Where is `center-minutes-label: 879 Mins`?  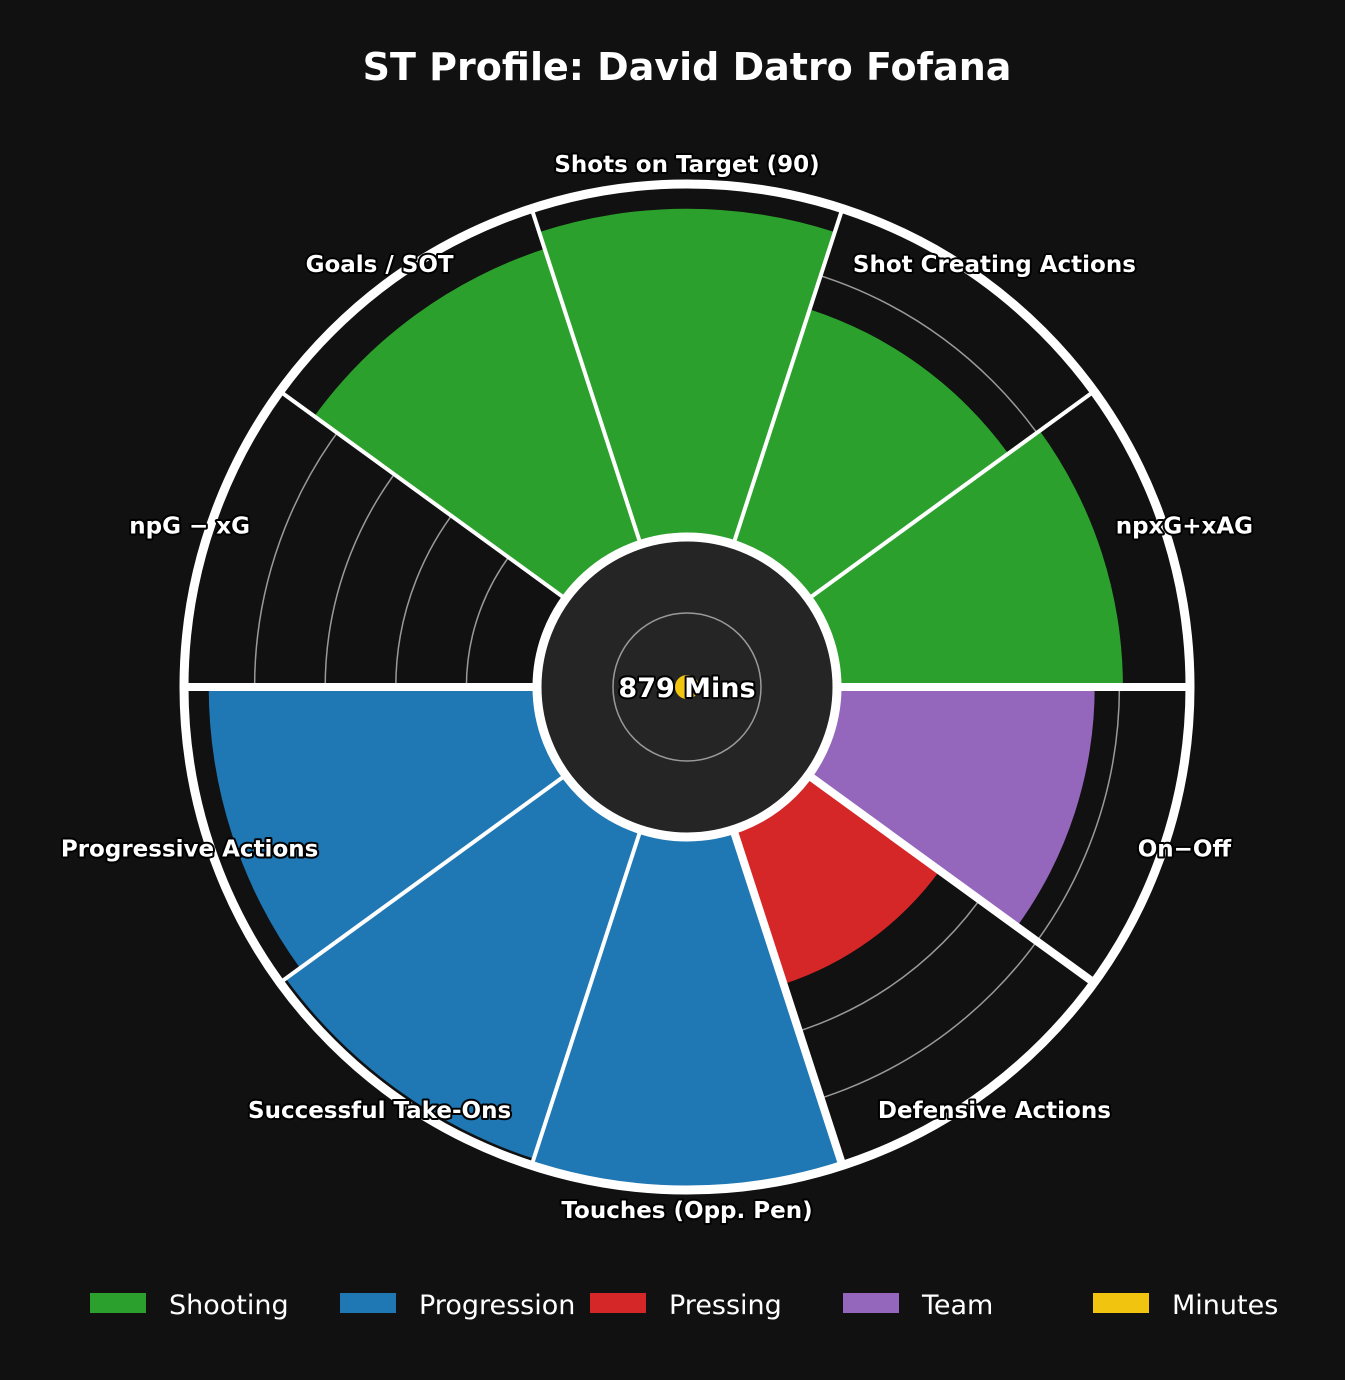 center-minutes-label: 879 Mins is located at coordinates (686, 688).